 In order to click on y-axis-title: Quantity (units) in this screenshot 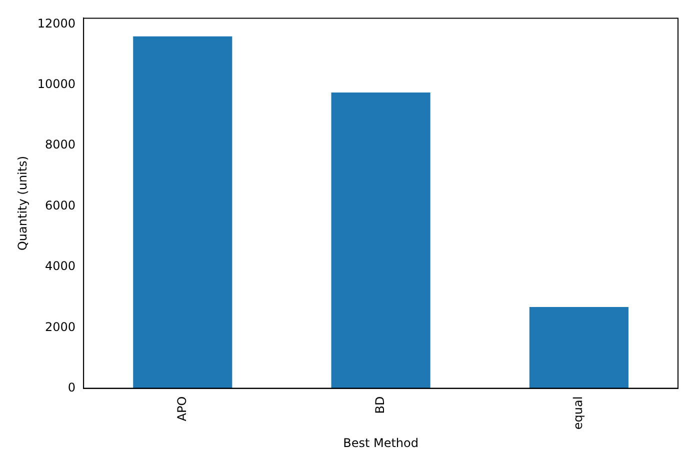, I will do `click(22, 203)`.